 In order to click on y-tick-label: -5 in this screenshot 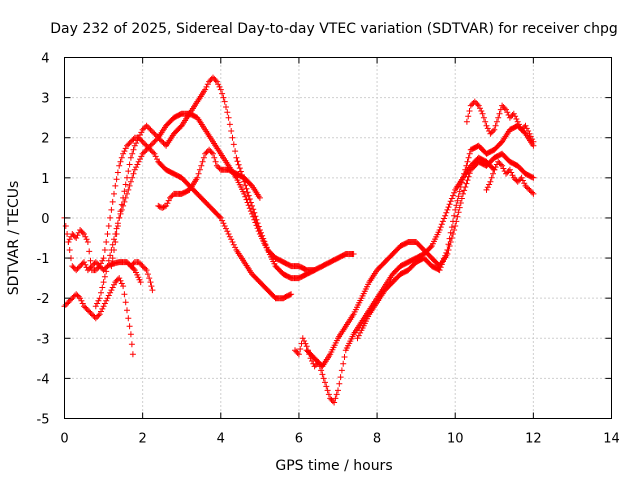, I will do `click(43, 420)`.